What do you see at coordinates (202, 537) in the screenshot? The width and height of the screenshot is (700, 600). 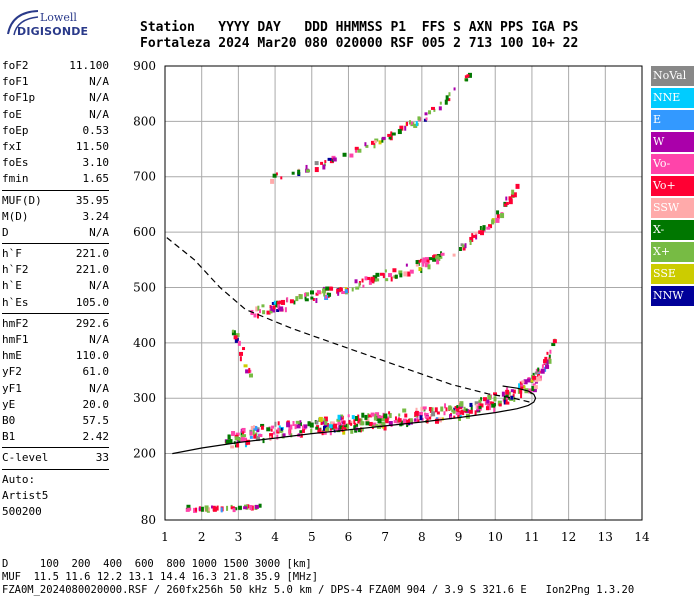 I see `x-tick-label: 2` at bounding box center [202, 537].